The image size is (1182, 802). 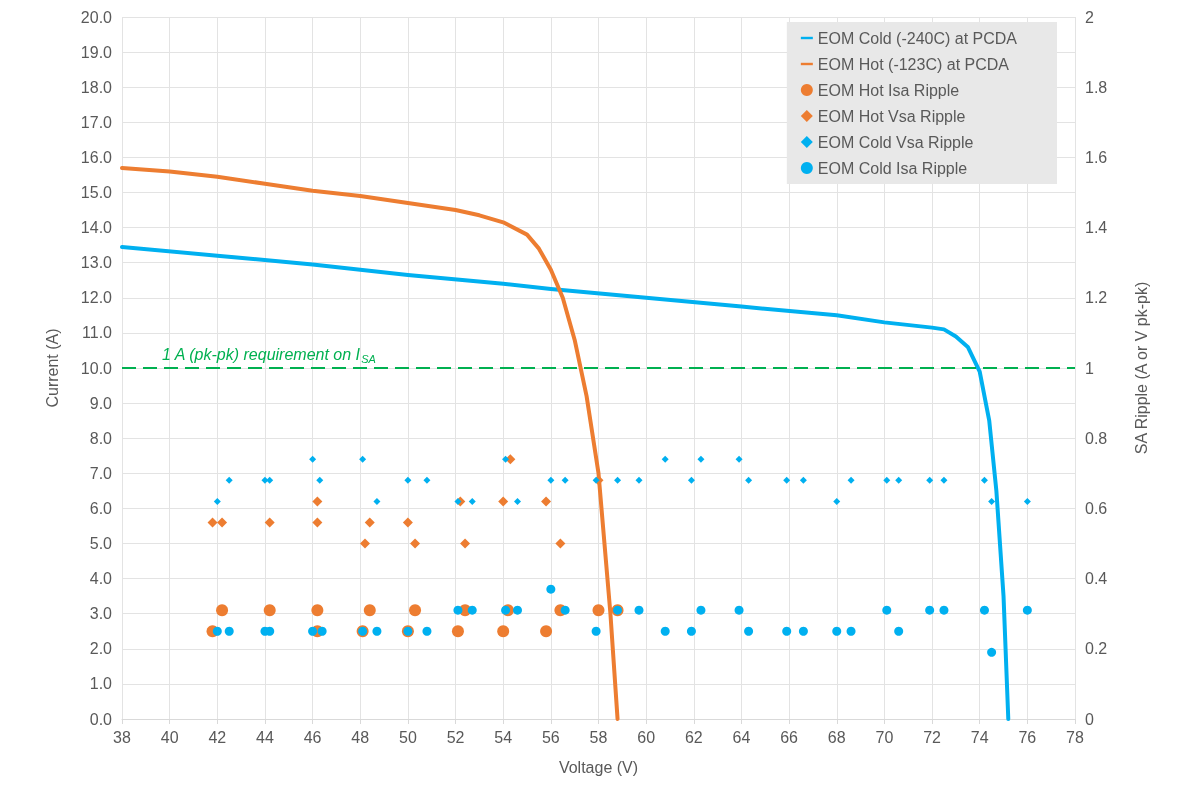 What do you see at coordinates (891, 116) in the screenshot?
I see `legend-label: EOM Hot Vsa Ripple` at bounding box center [891, 116].